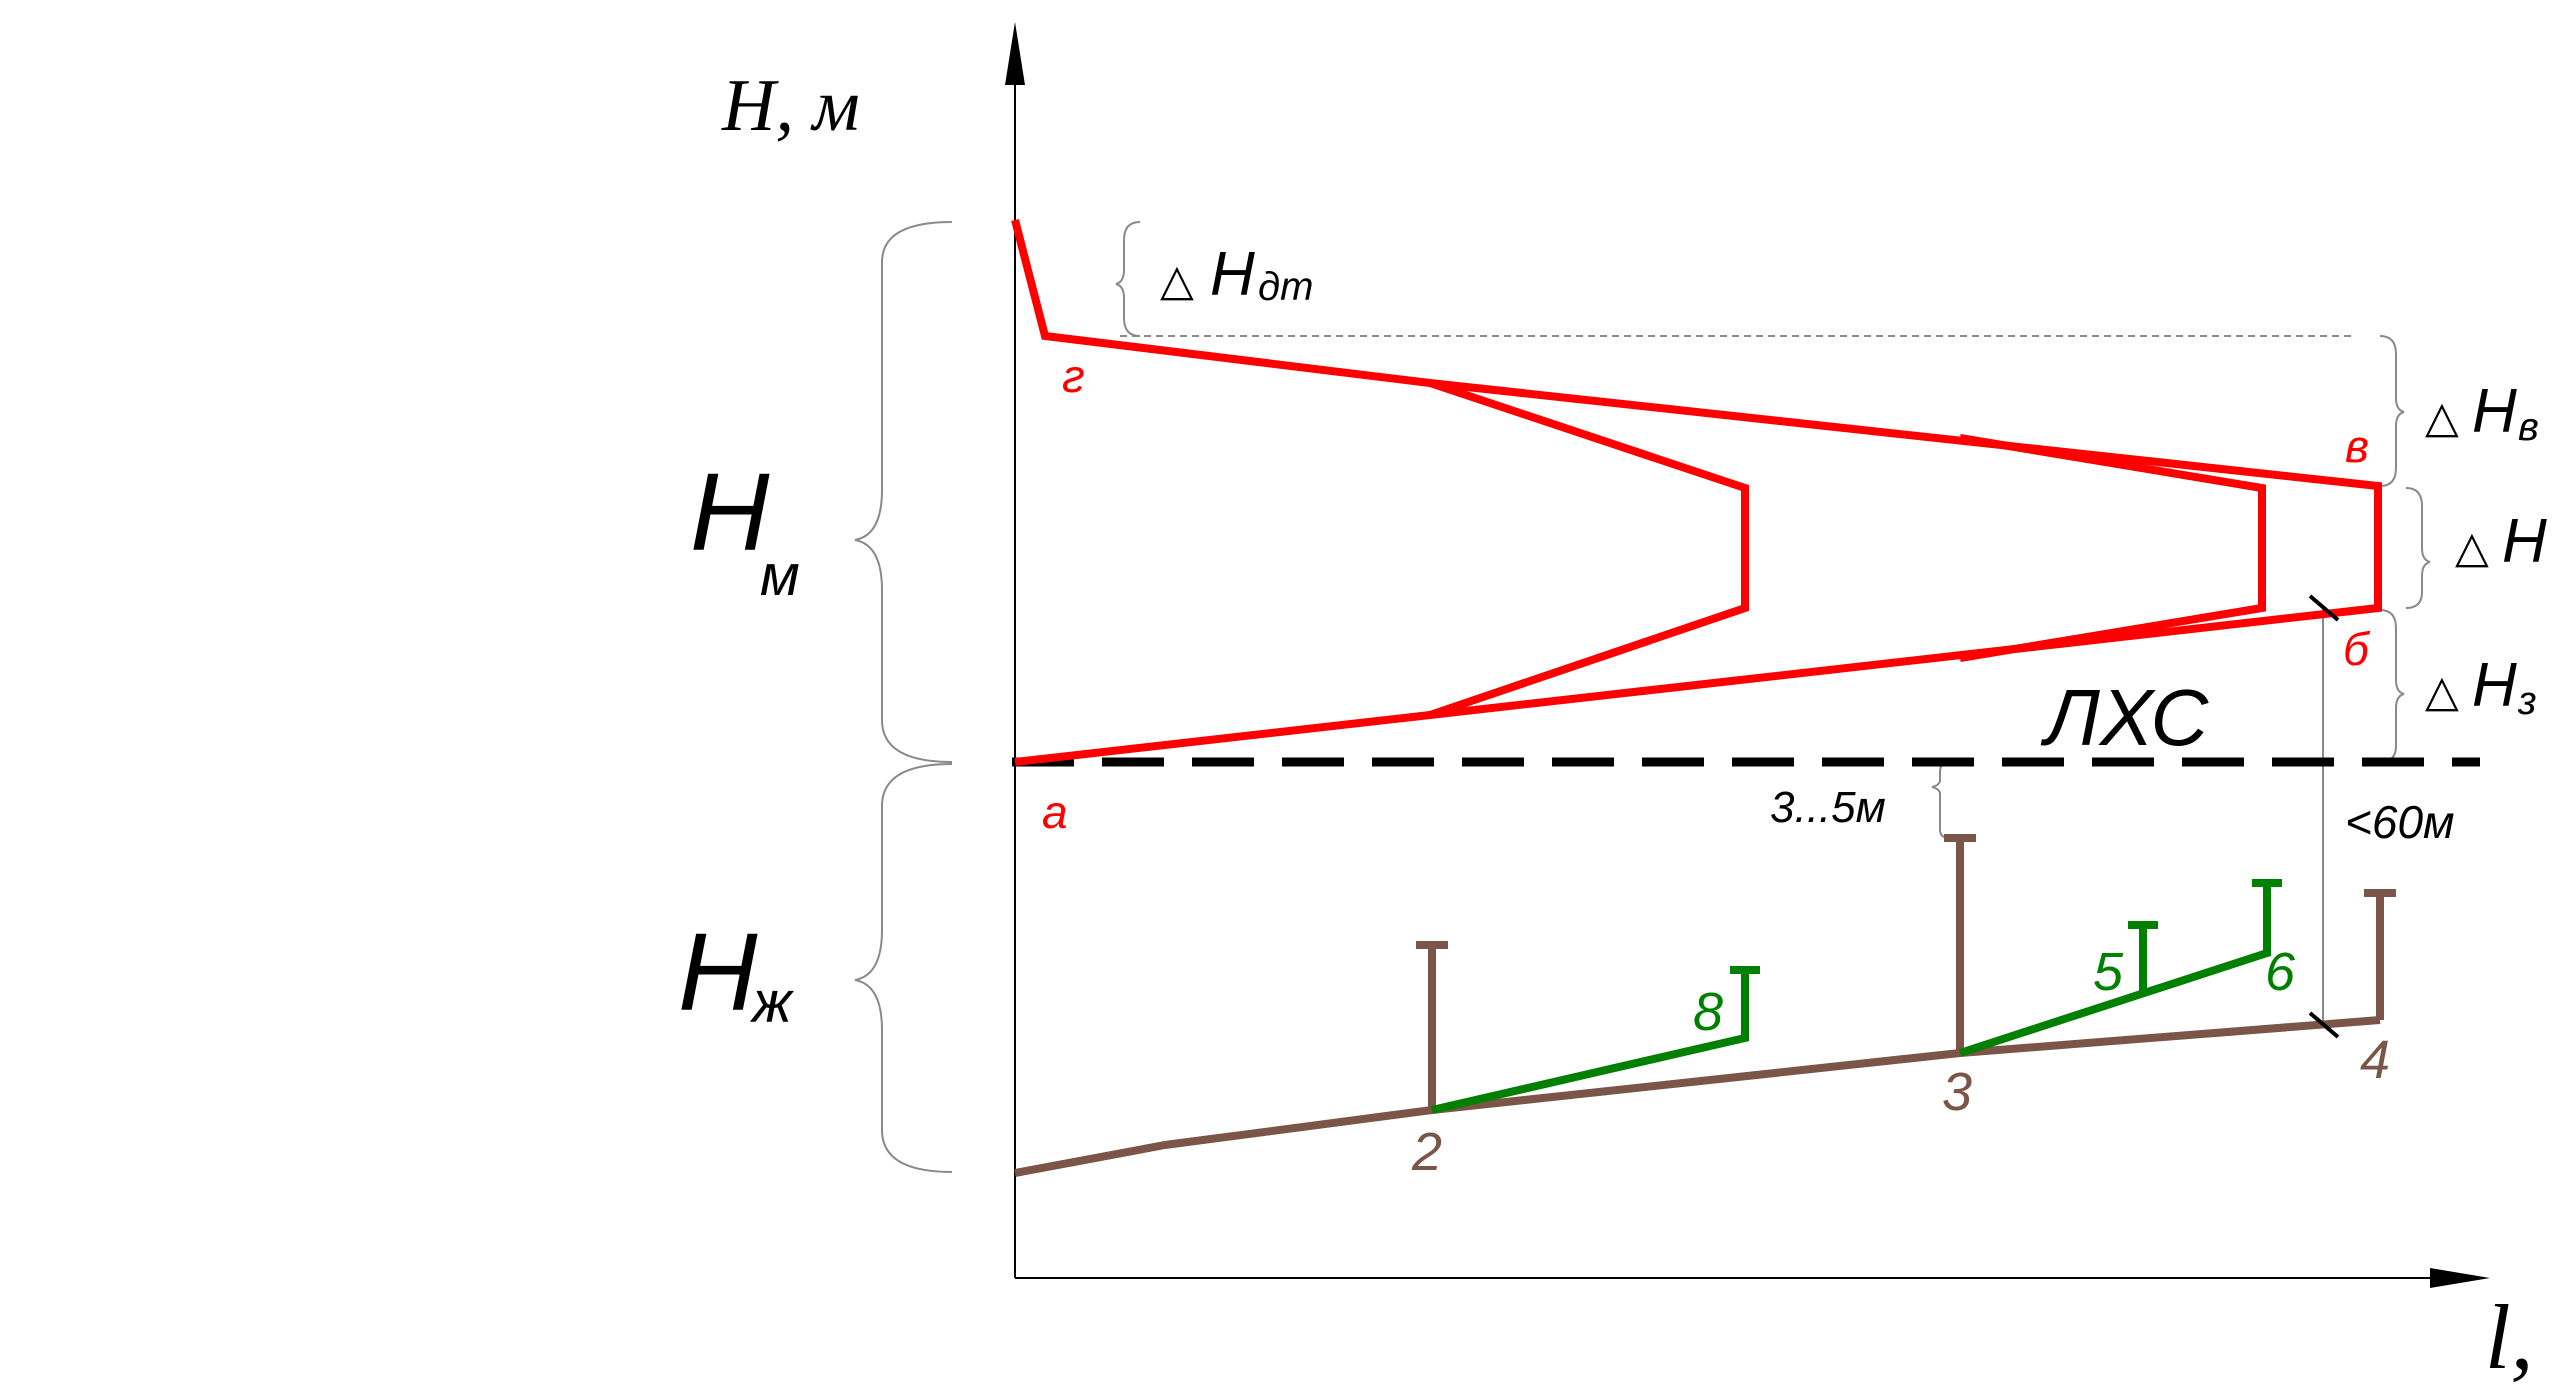 The image size is (2561, 1394). I want to click on limit-tick-top, so click(2324, 608).